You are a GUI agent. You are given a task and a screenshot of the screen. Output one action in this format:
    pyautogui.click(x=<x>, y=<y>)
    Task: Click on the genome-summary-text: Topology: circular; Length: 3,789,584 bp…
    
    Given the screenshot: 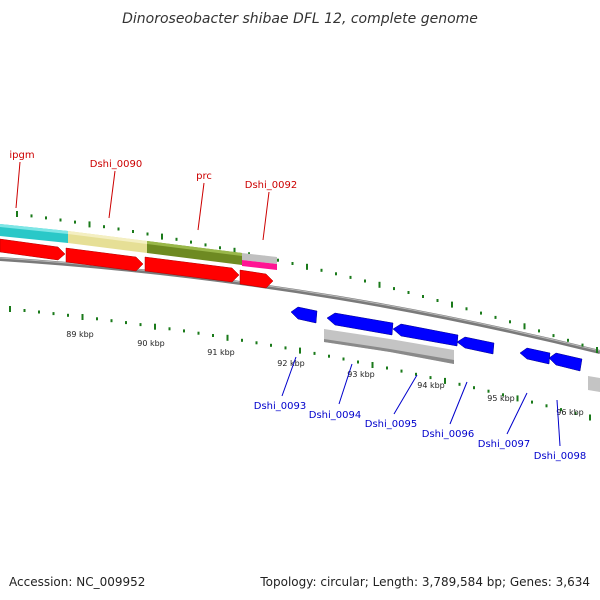 What is the action you would take?
    pyautogui.click(x=424, y=582)
    